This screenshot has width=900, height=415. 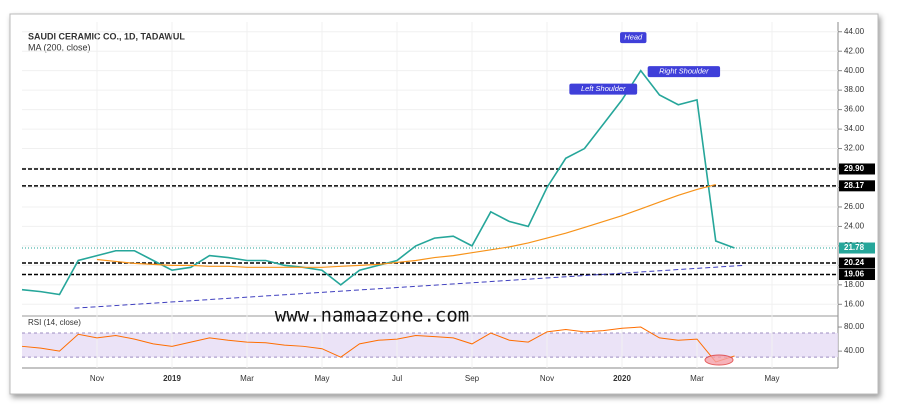 What do you see at coordinates (378, 344) in the screenshot?
I see `rsi-line` at bounding box center [378, 344].